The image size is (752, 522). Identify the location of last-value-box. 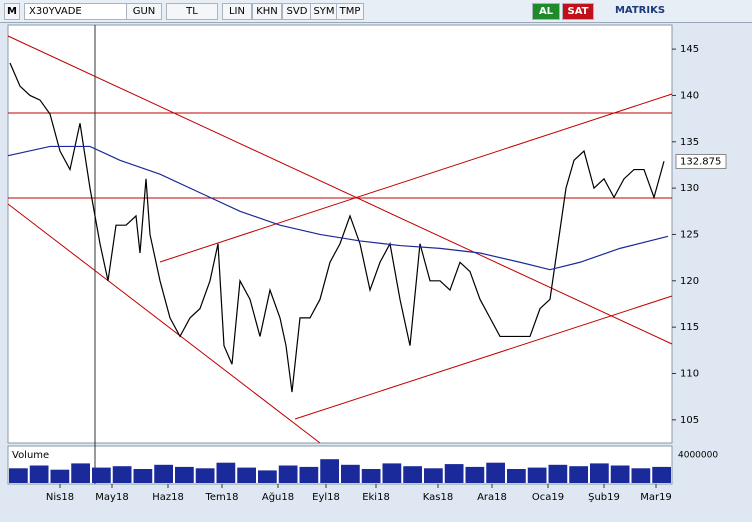
(701, 161).